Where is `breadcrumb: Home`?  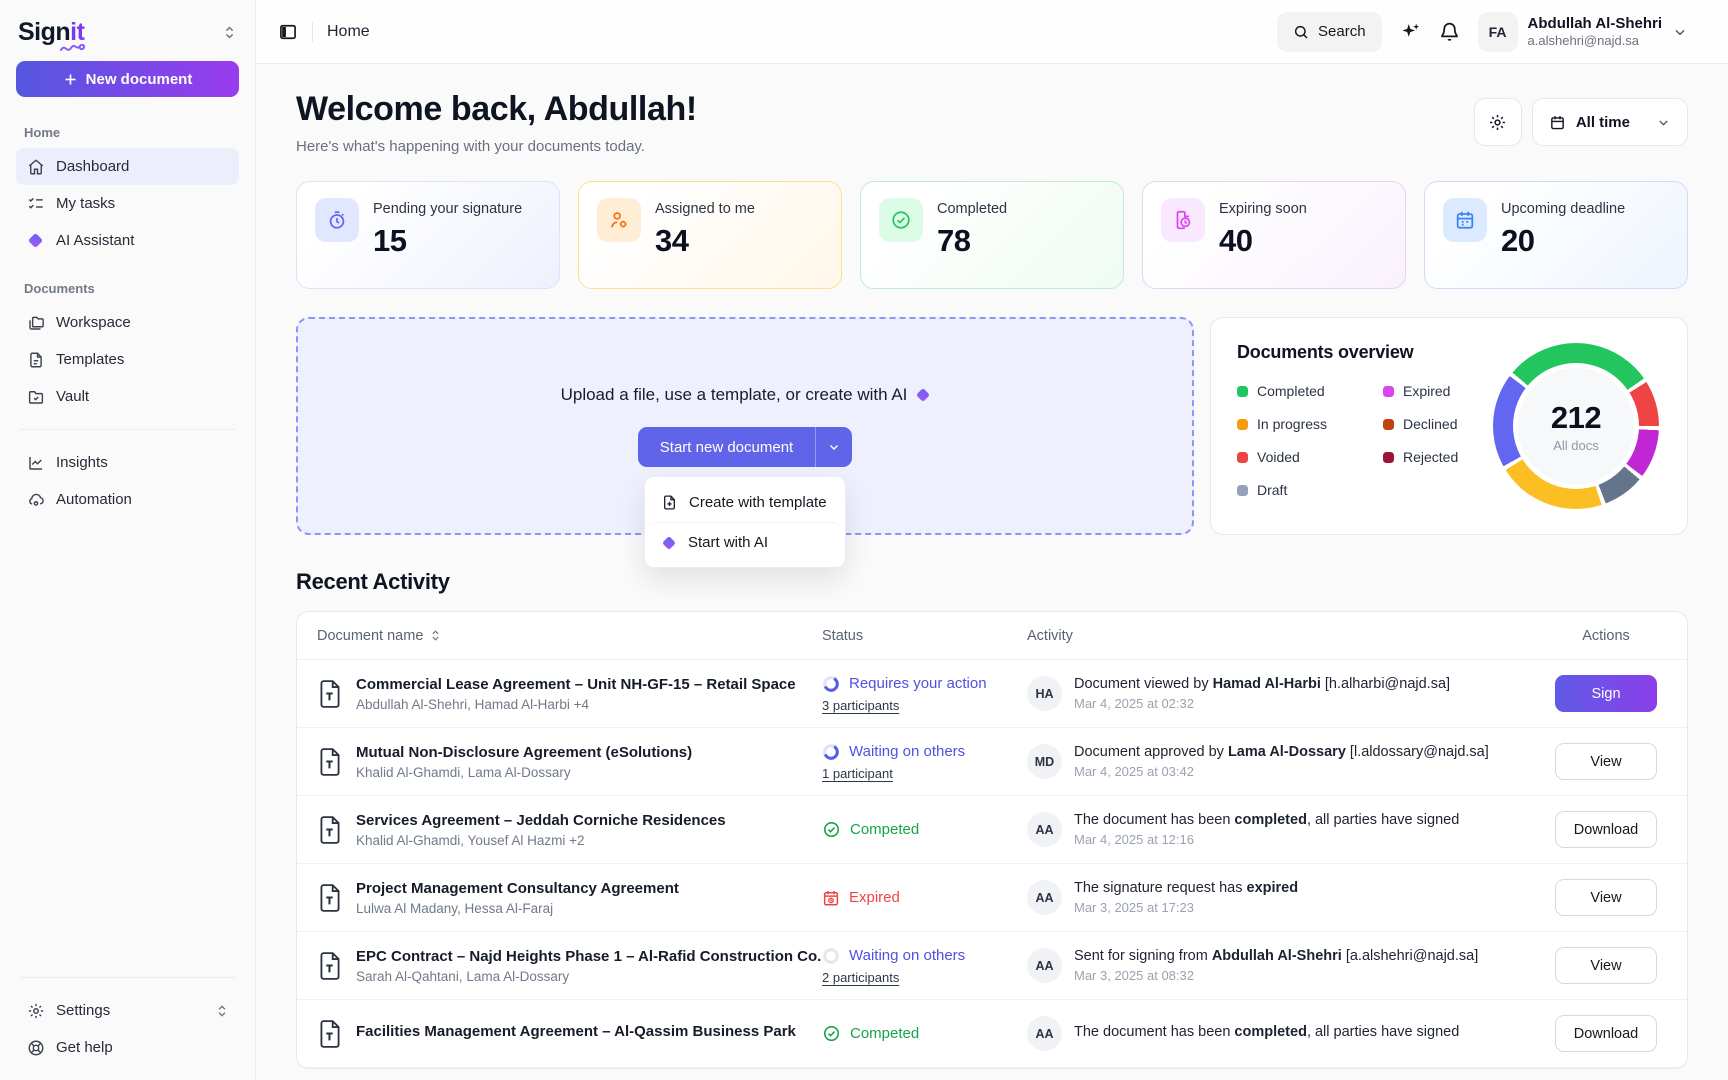 breadcrumb: Home is located at coordinates (348, 31).